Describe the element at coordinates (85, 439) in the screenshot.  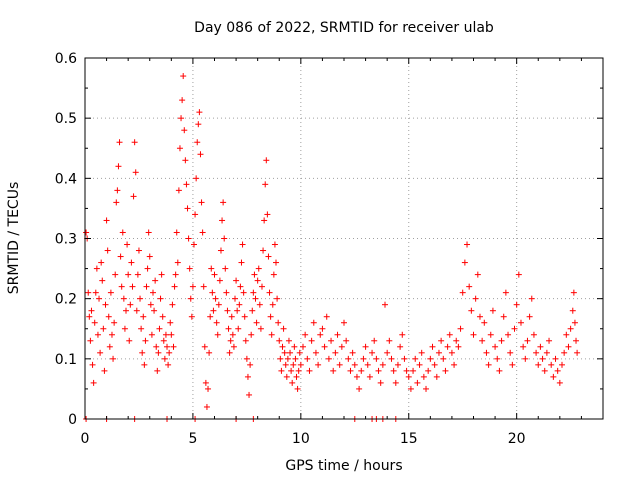
I see `x-tick-label: 0` at that location.